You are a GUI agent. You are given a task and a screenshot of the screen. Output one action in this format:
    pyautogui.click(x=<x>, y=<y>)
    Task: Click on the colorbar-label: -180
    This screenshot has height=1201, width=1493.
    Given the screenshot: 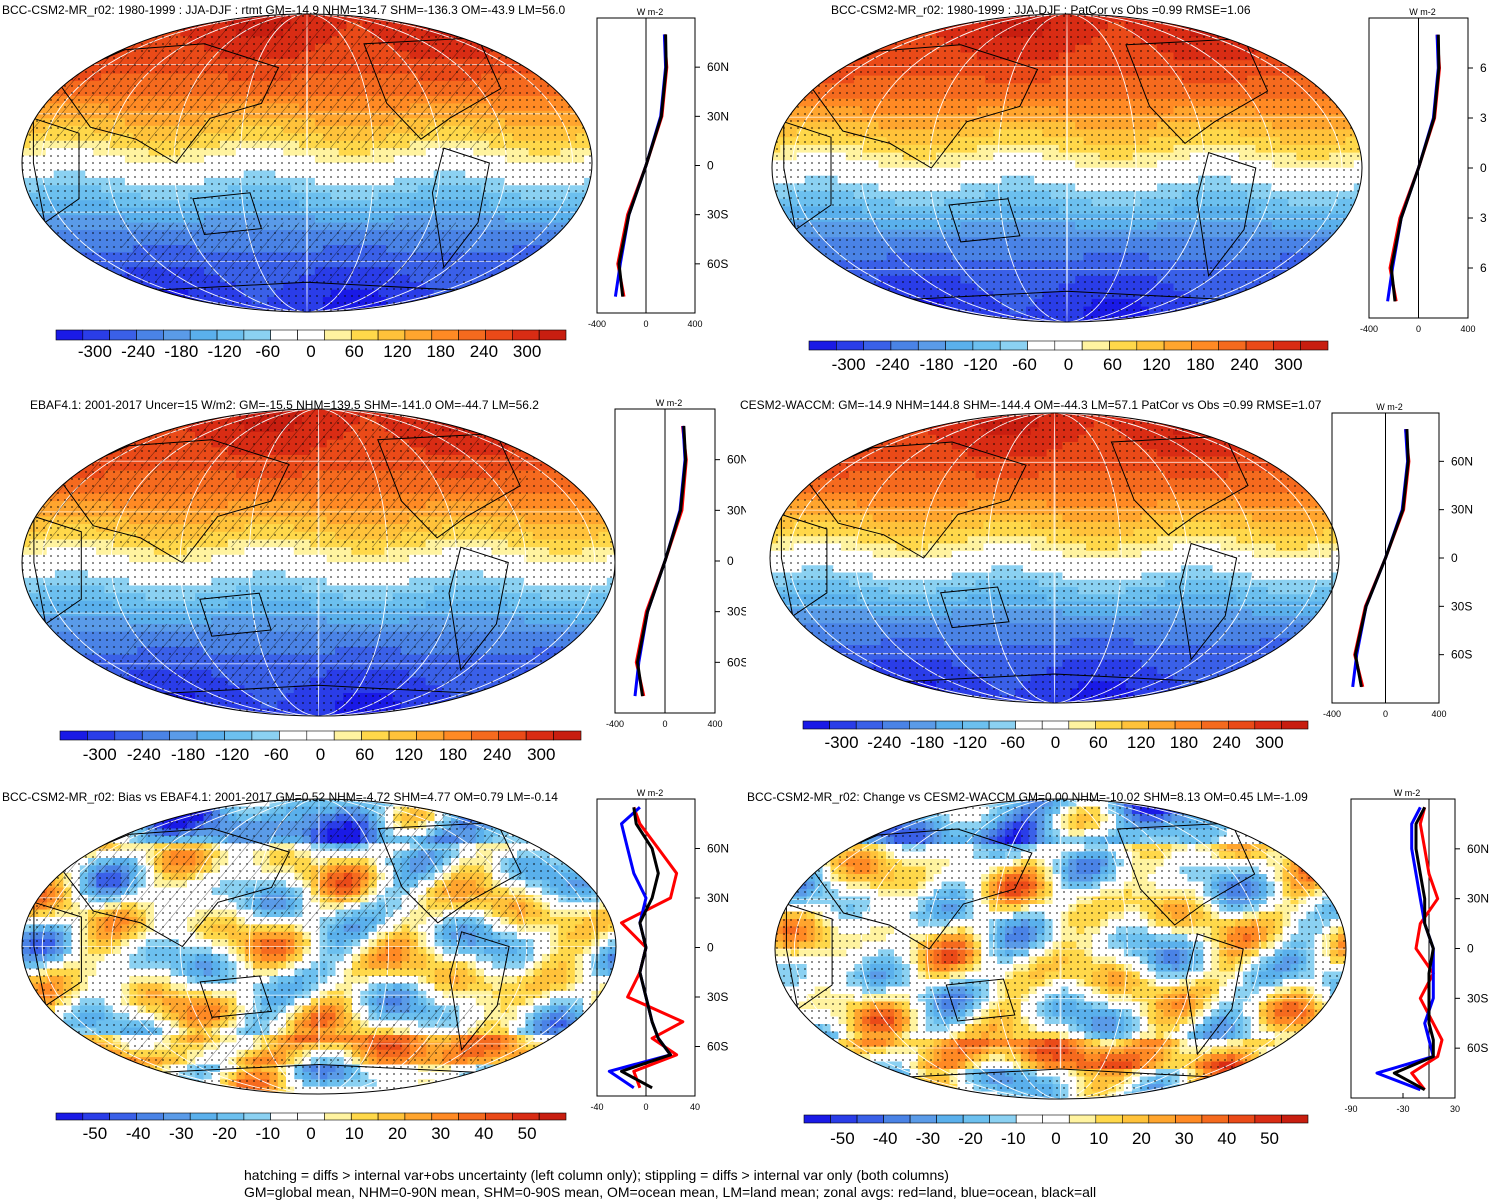 What is the action you would take?
    pyautogui.click(x=188, y=754)
    